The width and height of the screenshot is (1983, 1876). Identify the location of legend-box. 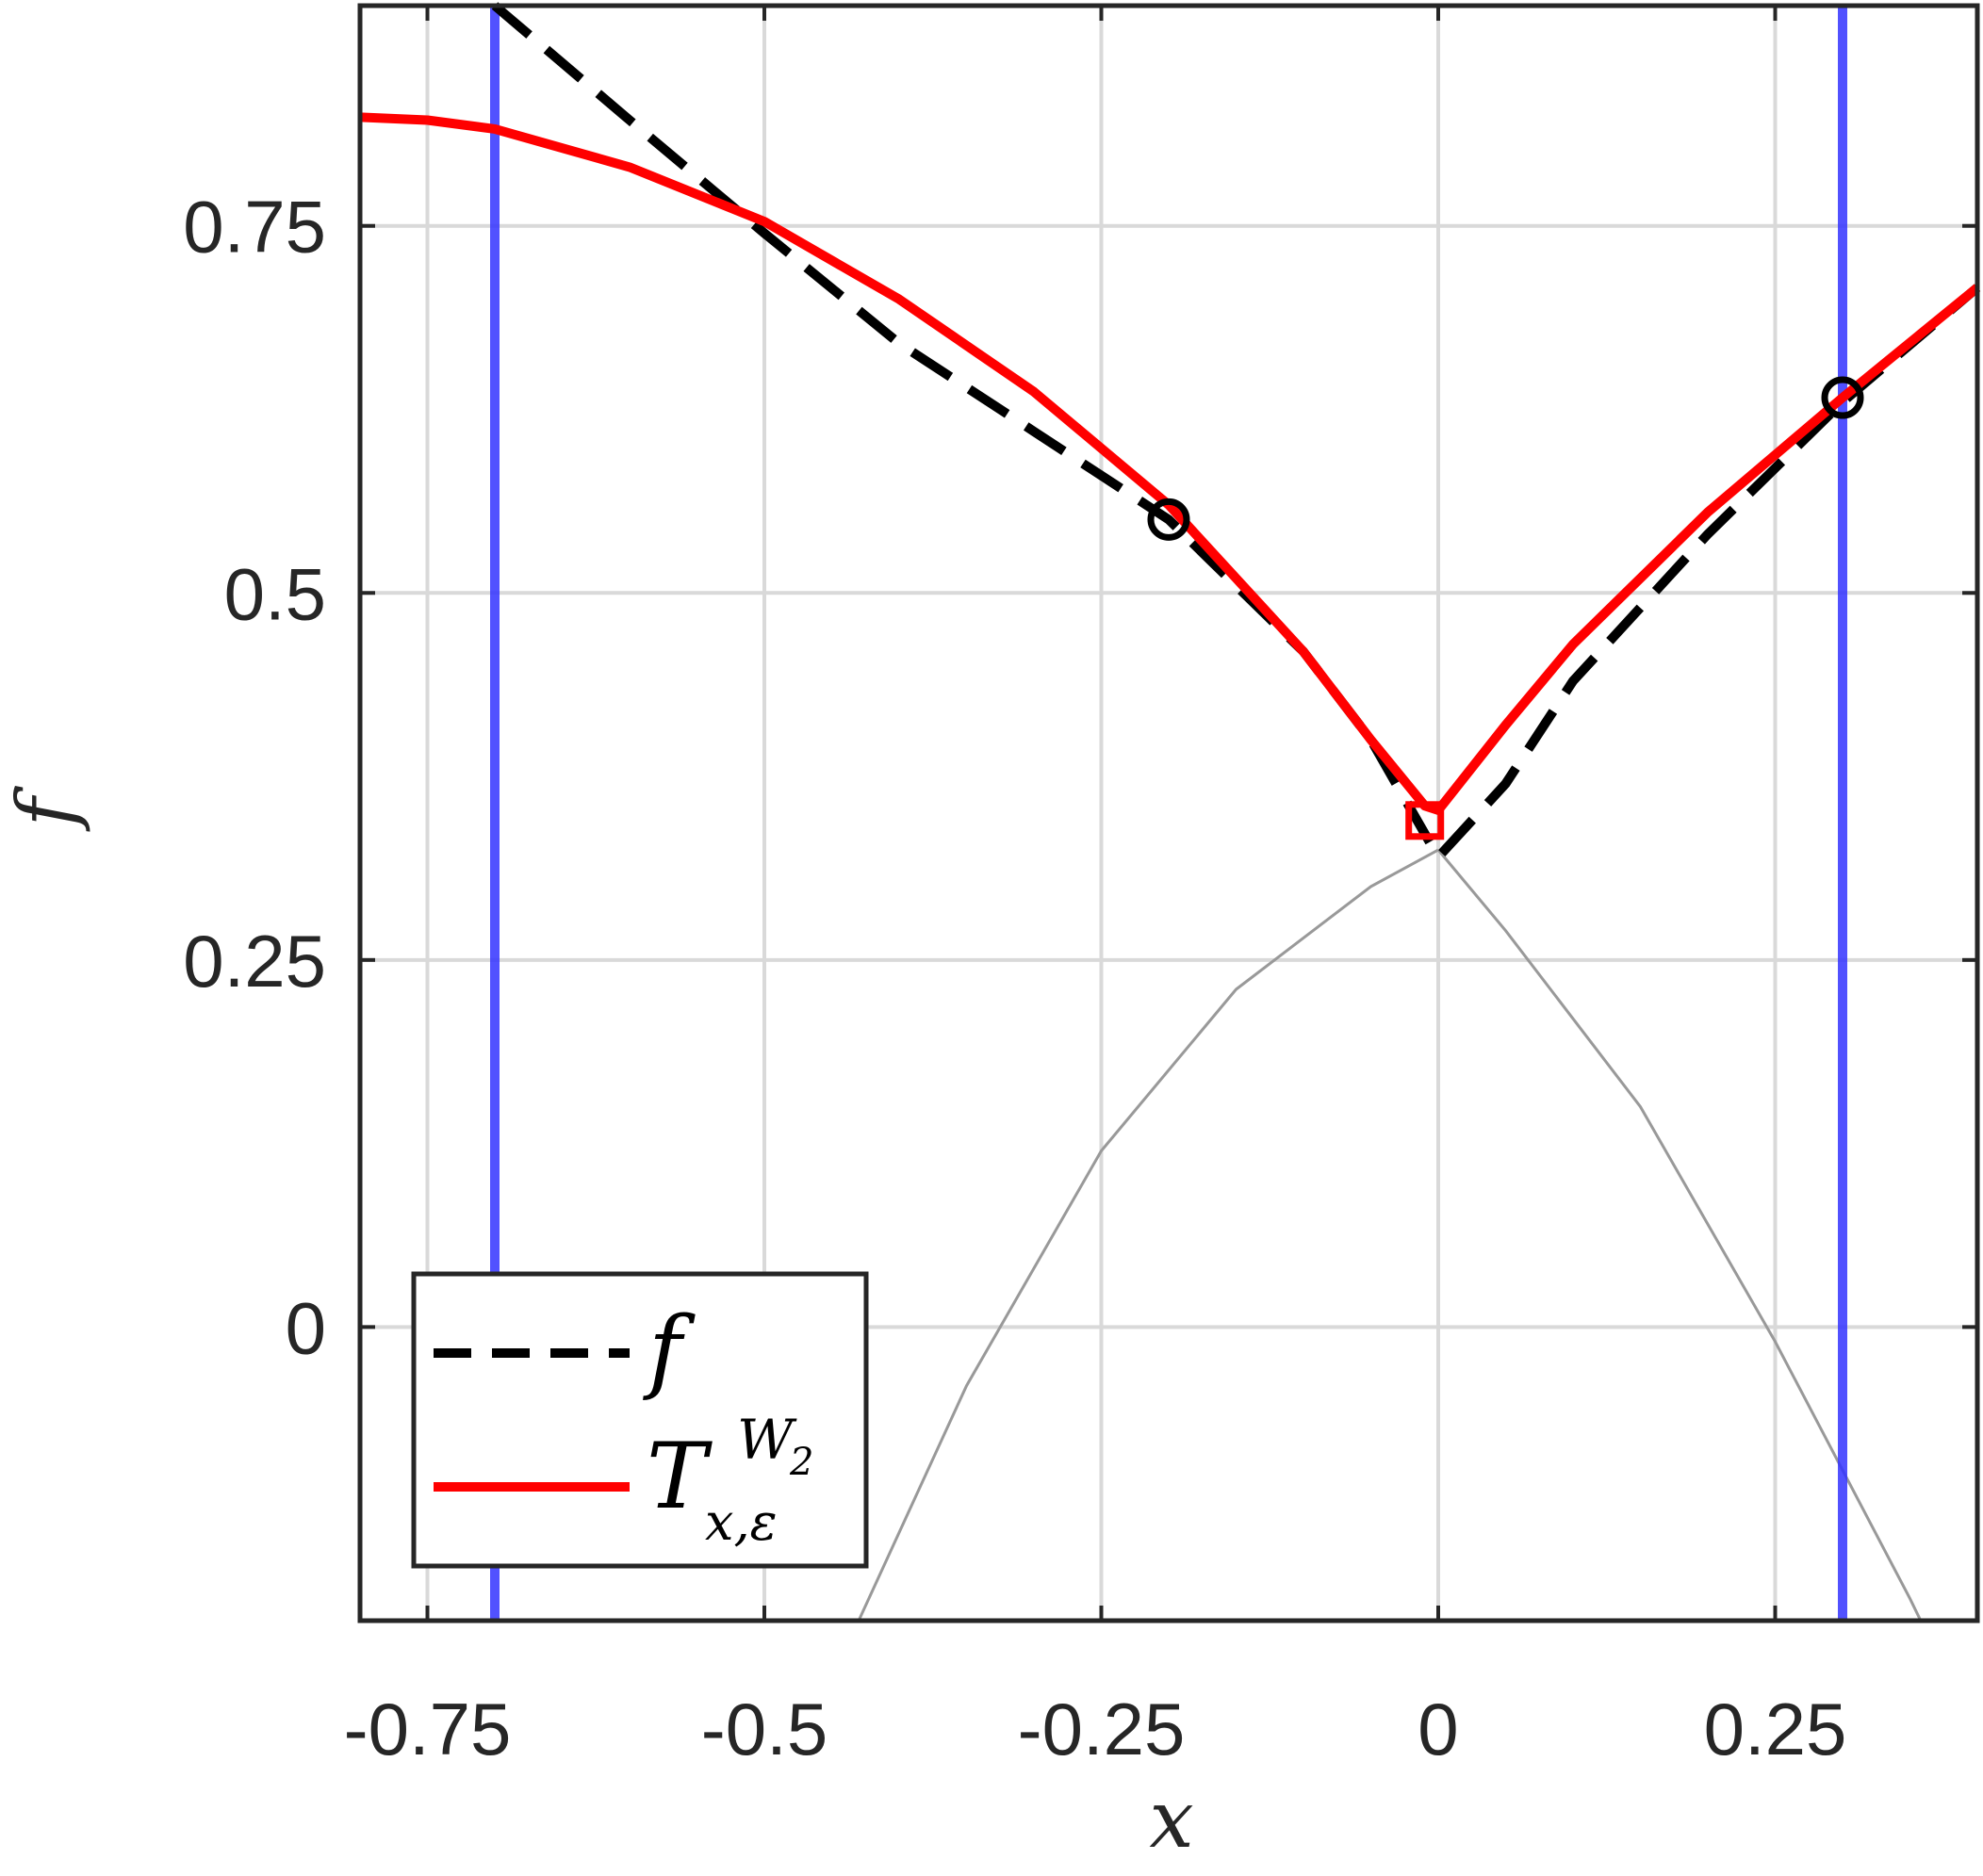
(640, 1420).